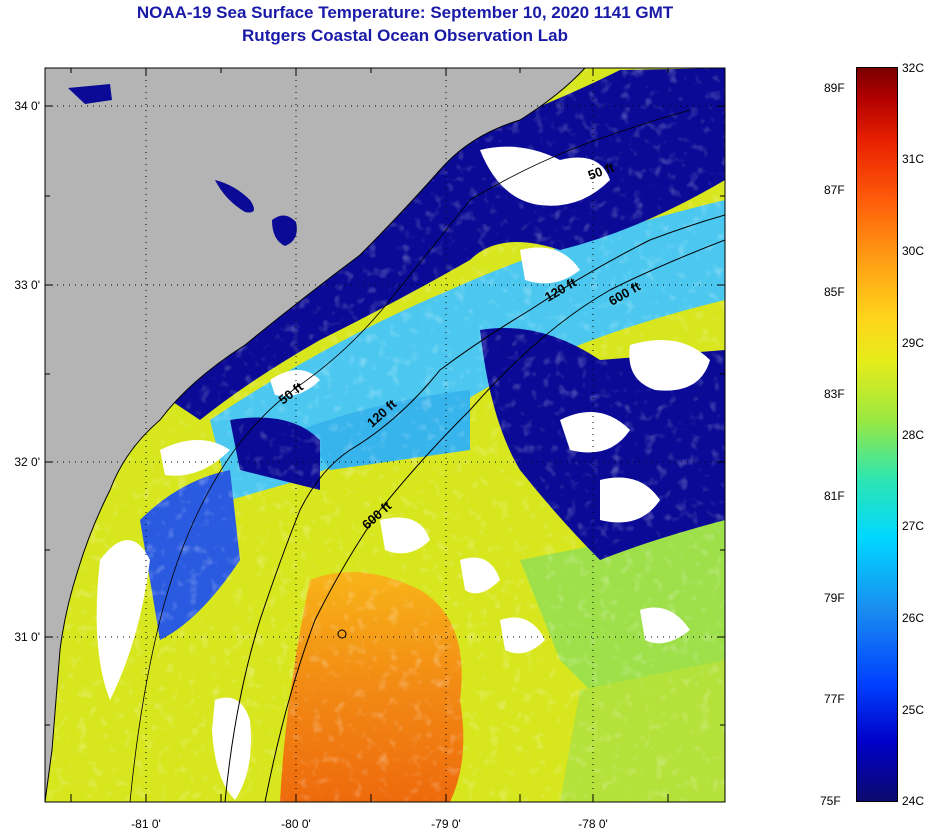 The width and height of the screenshot is (936, 832). Describe the element at coordinates (27, 637) in the screenshot. I see `lat-tick-label: 31 0'` at that location.